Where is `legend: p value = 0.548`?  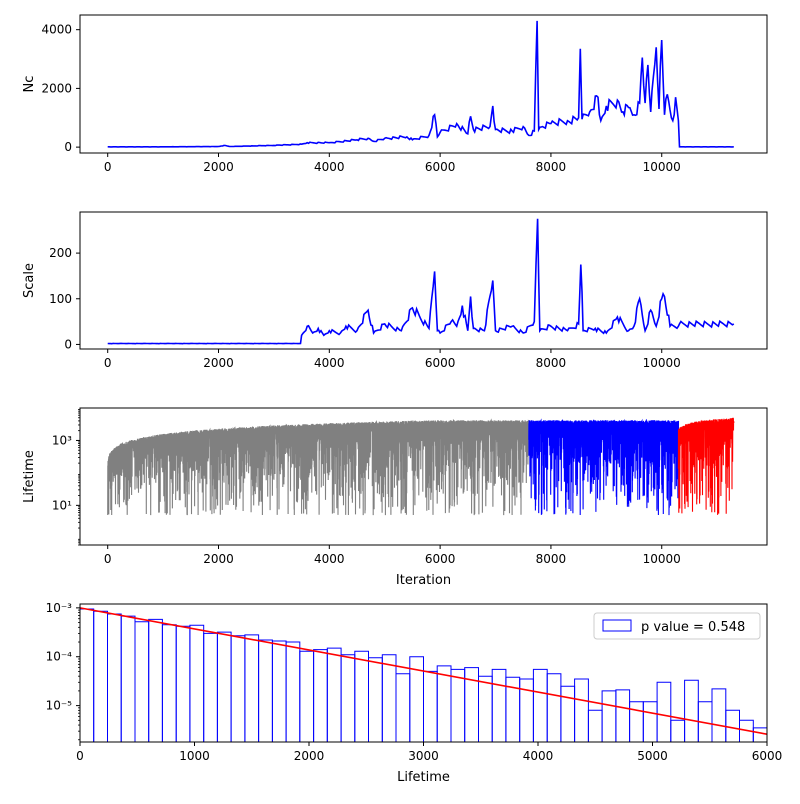 legend: p value = 0.548 is located at coordinates (677, 626).